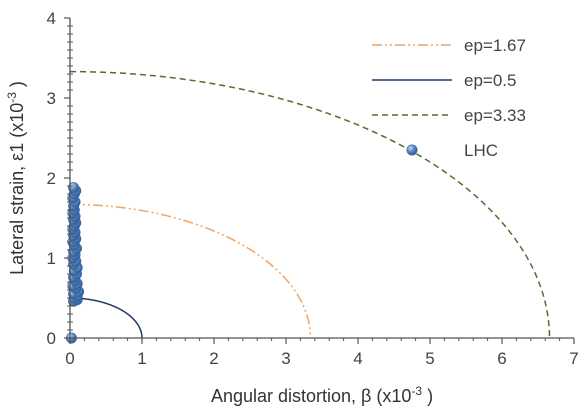 This screenshot has height=412, width=581. Describe the element at coordinates (449, 98) in the screenshot. I see `legend: ep=1.67 ep=0.5 ep=3.33 LHC` at that location.